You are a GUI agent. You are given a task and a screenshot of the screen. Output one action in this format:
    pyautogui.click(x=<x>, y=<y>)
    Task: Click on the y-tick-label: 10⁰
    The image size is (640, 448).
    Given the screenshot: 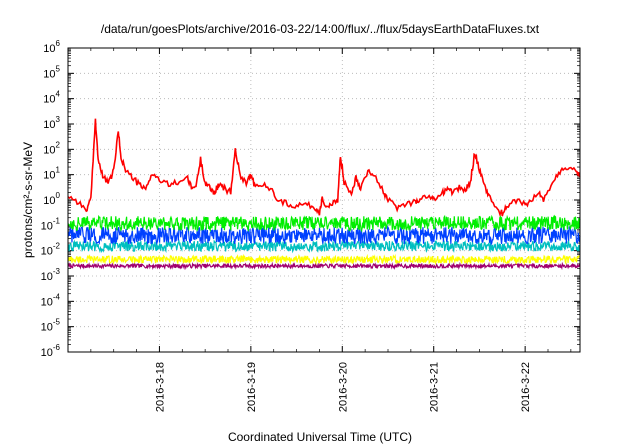 What is the action you would take?
    pyautogui.click(x=51, y=199)
    